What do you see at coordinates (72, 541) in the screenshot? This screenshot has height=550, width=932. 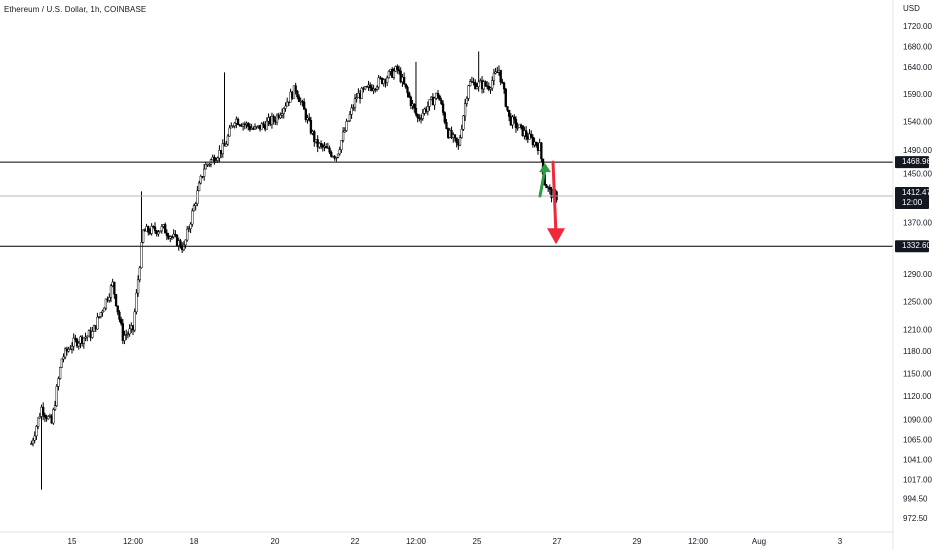 I see `time-tick-label: 15` at bounding box center [72, 541].